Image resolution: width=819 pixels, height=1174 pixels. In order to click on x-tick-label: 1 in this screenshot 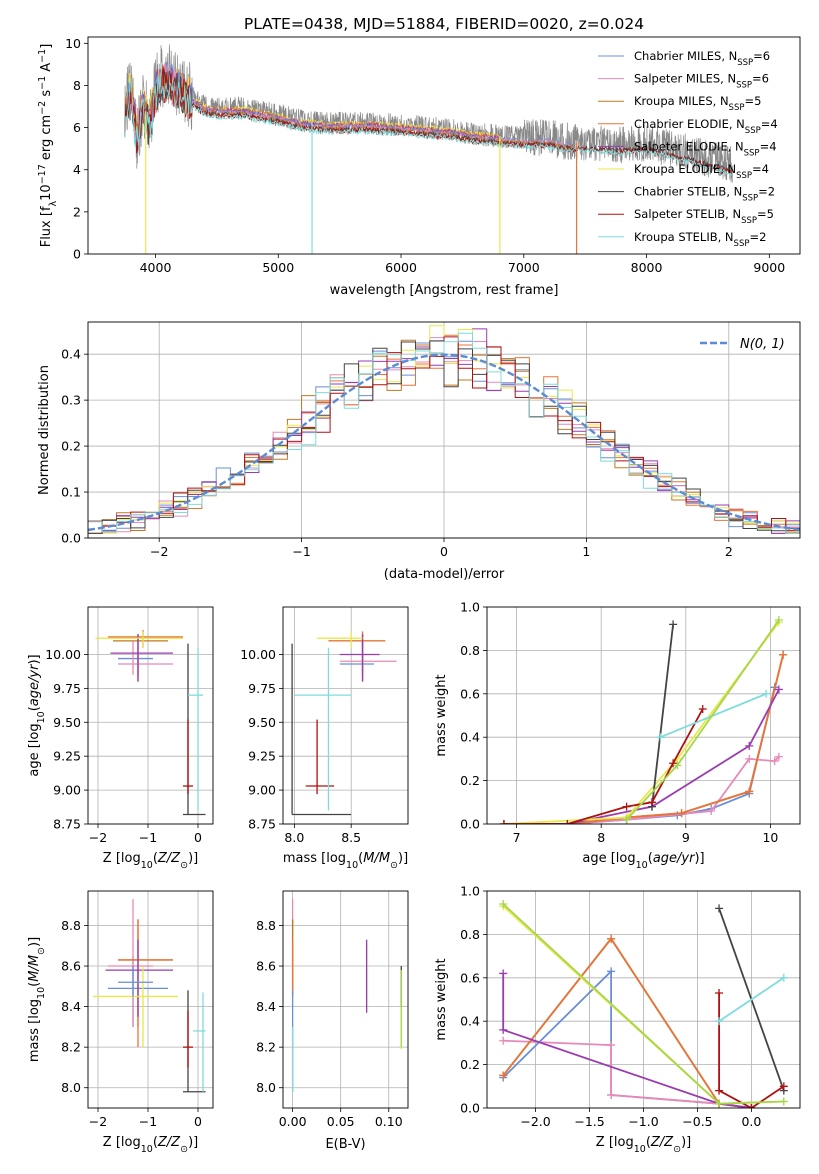, I will do `click(586, 551)`.